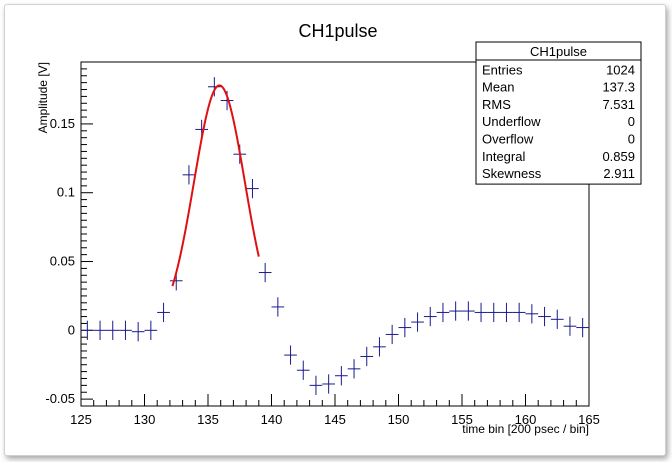  Describe the element at coordinates (337, 31) in the screenshot. I see `chart-title: CH1pulse` at that location.